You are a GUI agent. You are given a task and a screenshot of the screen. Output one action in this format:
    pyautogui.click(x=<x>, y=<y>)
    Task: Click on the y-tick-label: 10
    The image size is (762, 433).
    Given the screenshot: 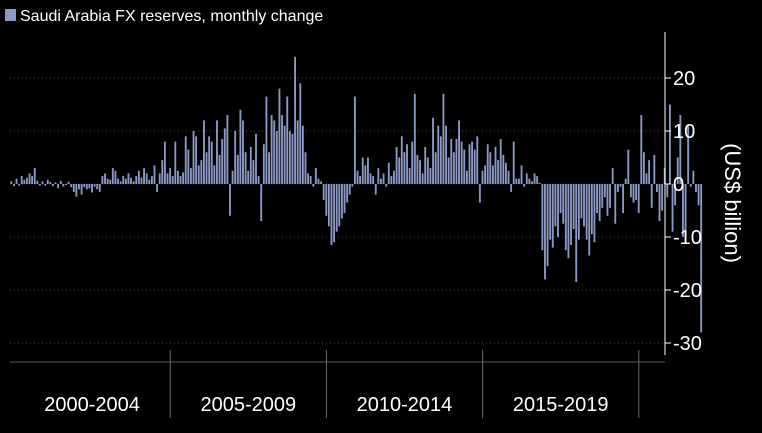 What is the action you would take?
    pyautogui.click(x=684, y=132)
    